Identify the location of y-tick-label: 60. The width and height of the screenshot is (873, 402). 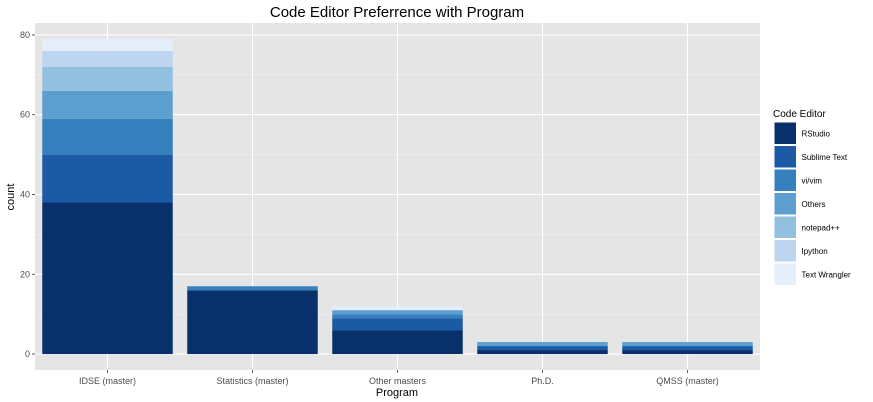
(25, 115).